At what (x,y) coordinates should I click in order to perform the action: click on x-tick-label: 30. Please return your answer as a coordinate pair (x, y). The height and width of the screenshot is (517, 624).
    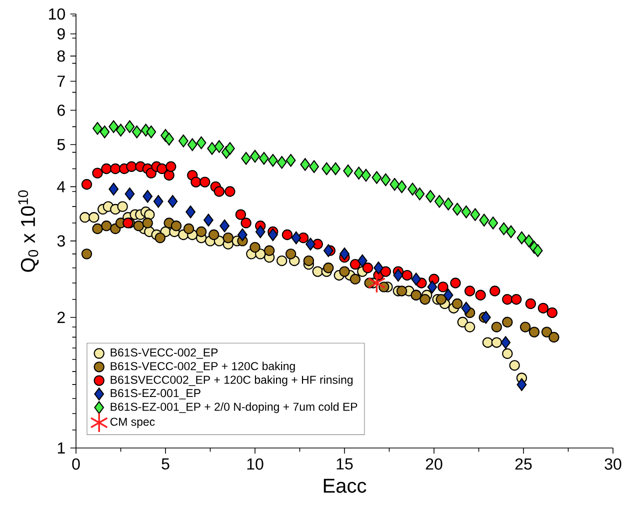
    Looking at the image, I should click on (613, 464).